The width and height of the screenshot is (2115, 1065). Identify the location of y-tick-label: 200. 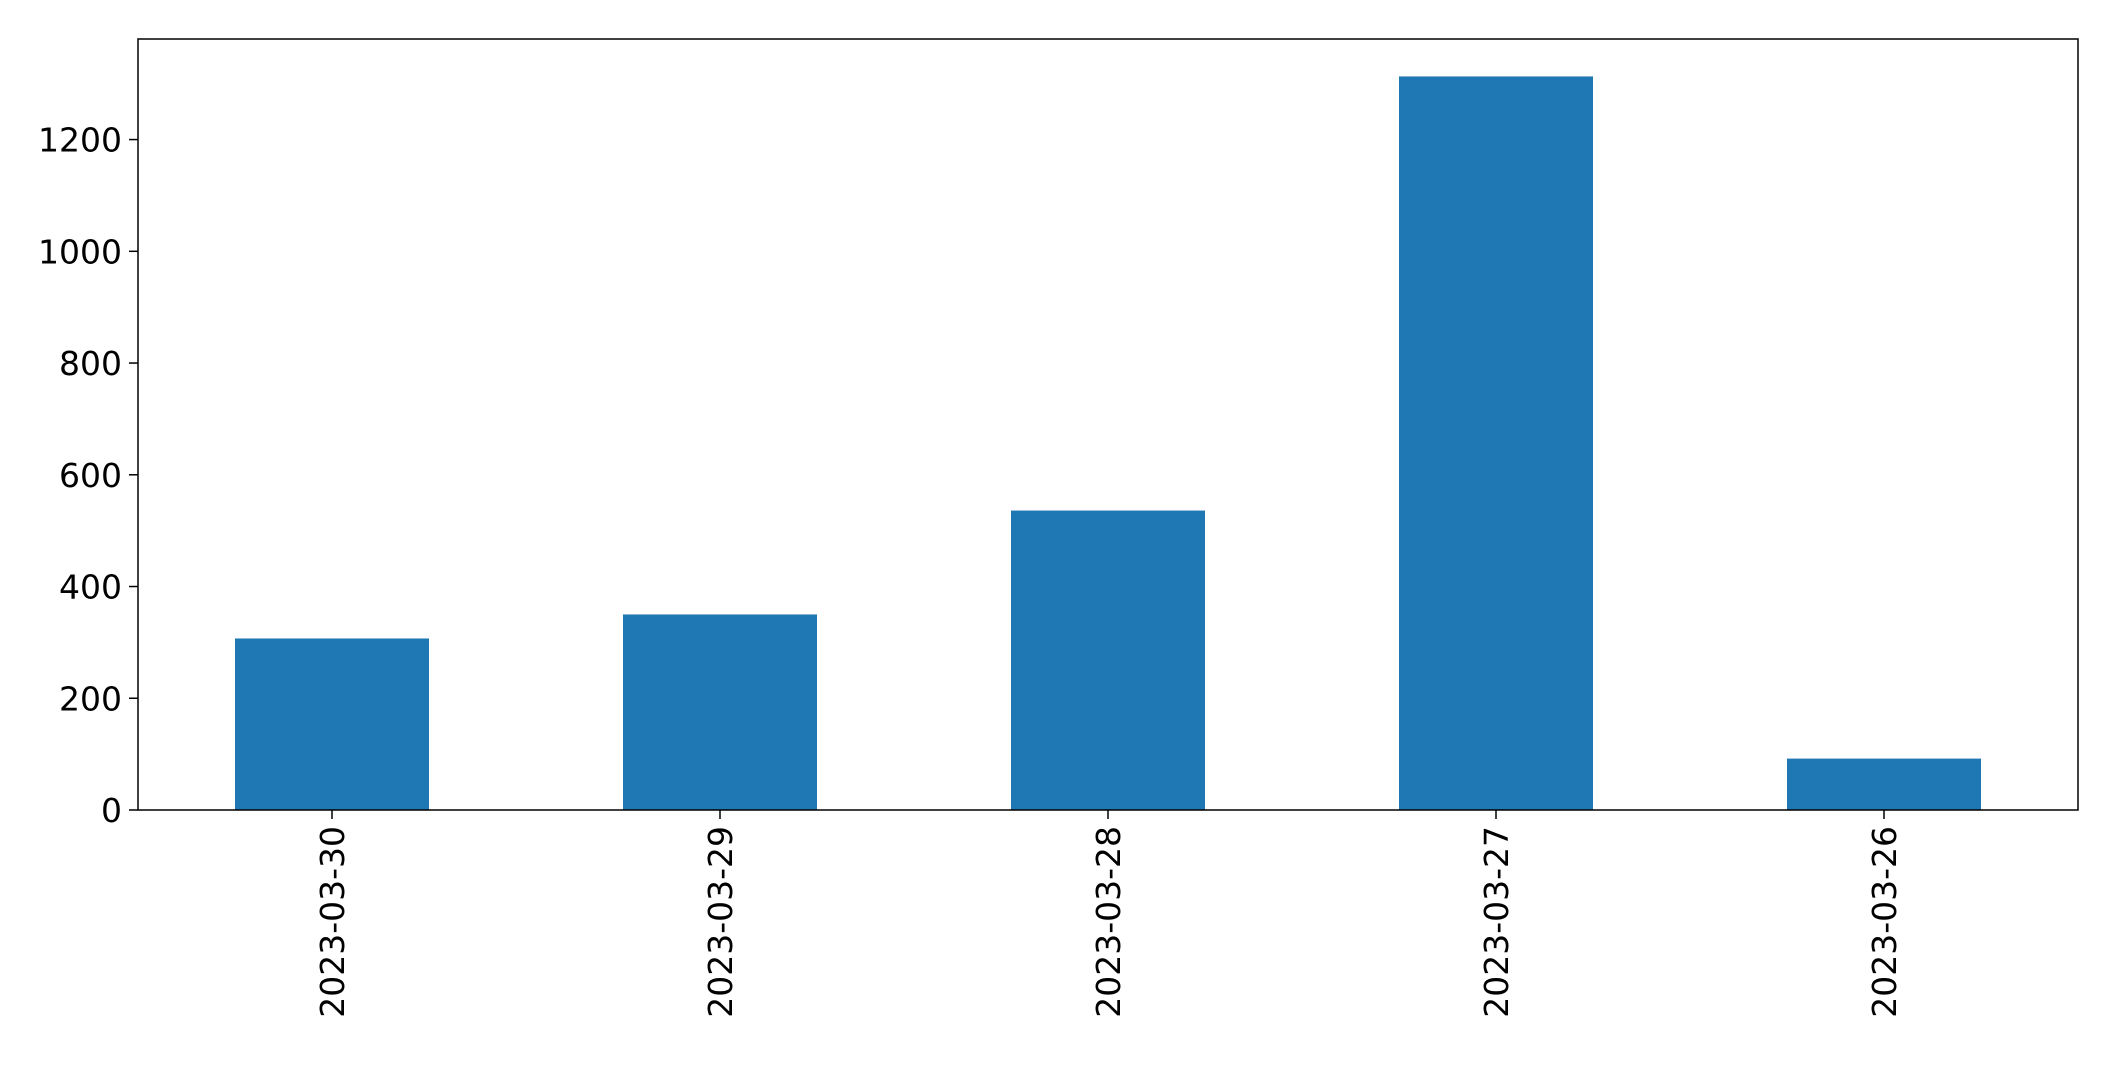
(90, 698).